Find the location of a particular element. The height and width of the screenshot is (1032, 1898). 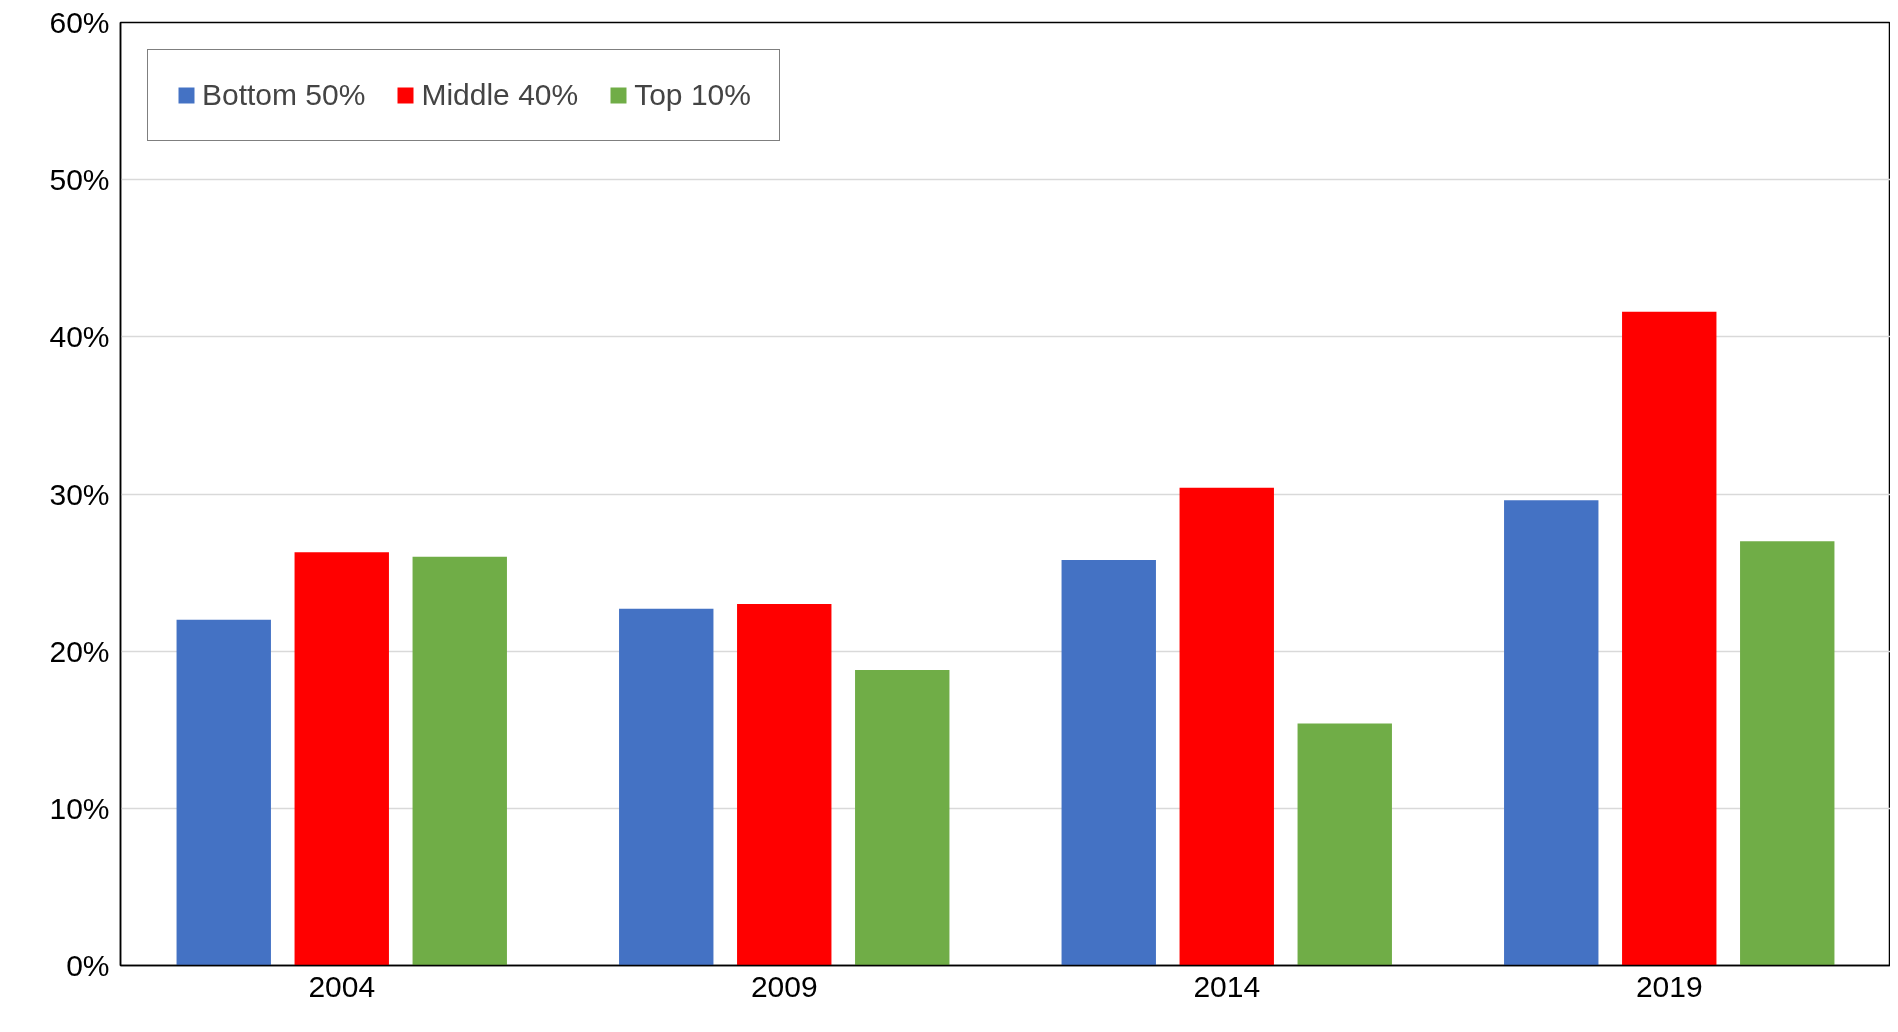

x-tick-label: 2004 is located at coordinates (342, 986).